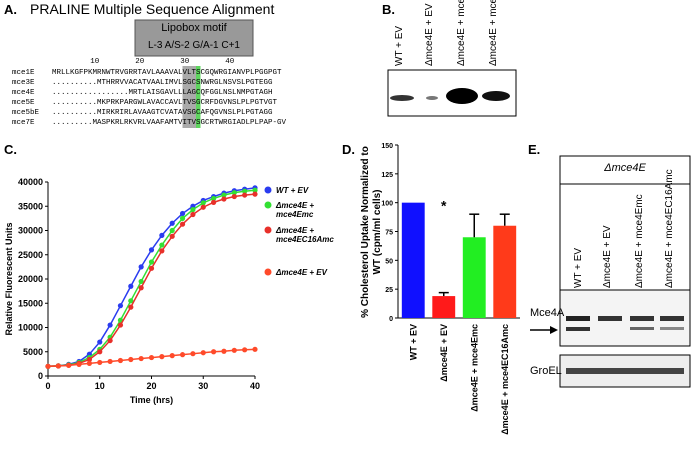 This screenshot has width=696, height=468. Describe the element at coordinates (203, 386) in the screenshot. I see `x-tick-label: 30` at that location.